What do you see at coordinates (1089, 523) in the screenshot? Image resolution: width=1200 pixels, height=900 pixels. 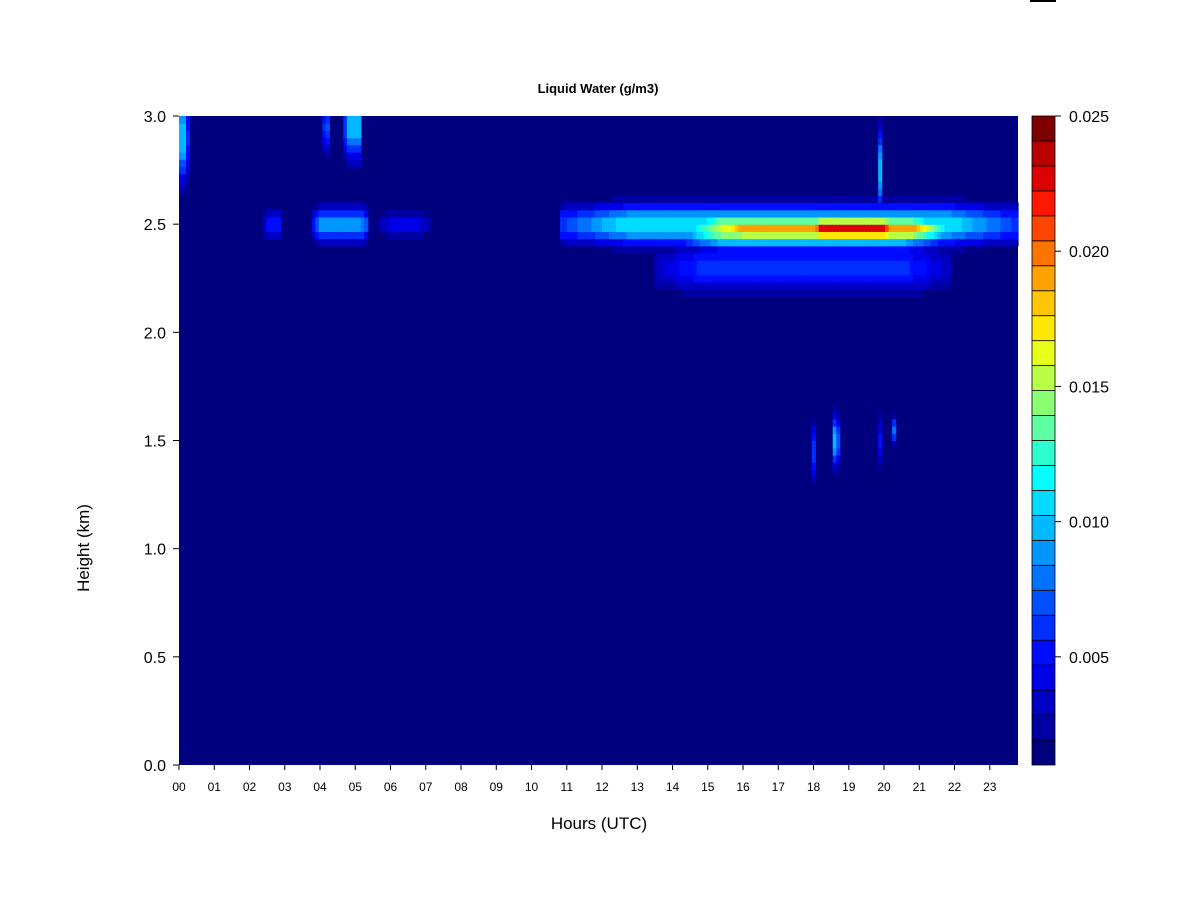 I see `colorbar-tick-label: 0.010` at bounding box center [1089, 523].